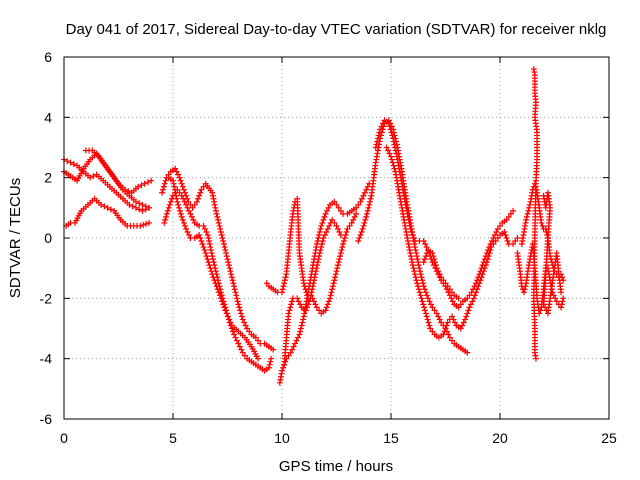 This screenshot has height=480, width=640. What do you see at coordinates (107, 180) in the screenshot?
I see `series-track-b` at bounding box center [107, 180].